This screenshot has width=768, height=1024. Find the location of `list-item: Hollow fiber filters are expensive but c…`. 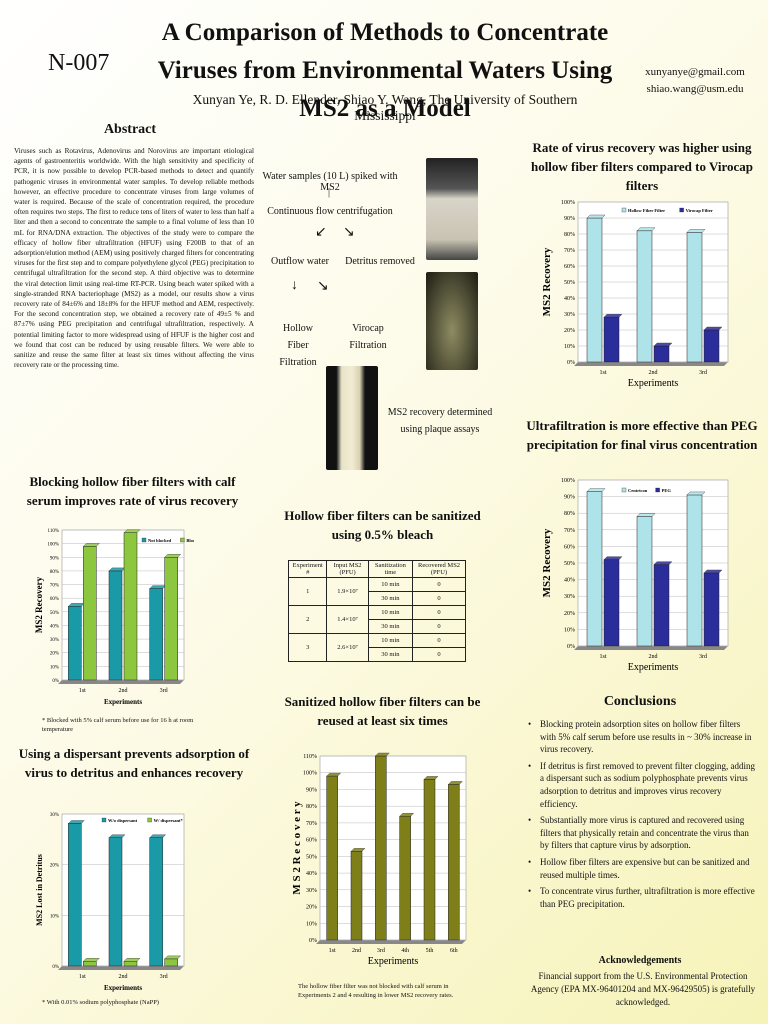

list-item: Hollow fiber filters are expensive but c… is located at coordinates (643, 868).